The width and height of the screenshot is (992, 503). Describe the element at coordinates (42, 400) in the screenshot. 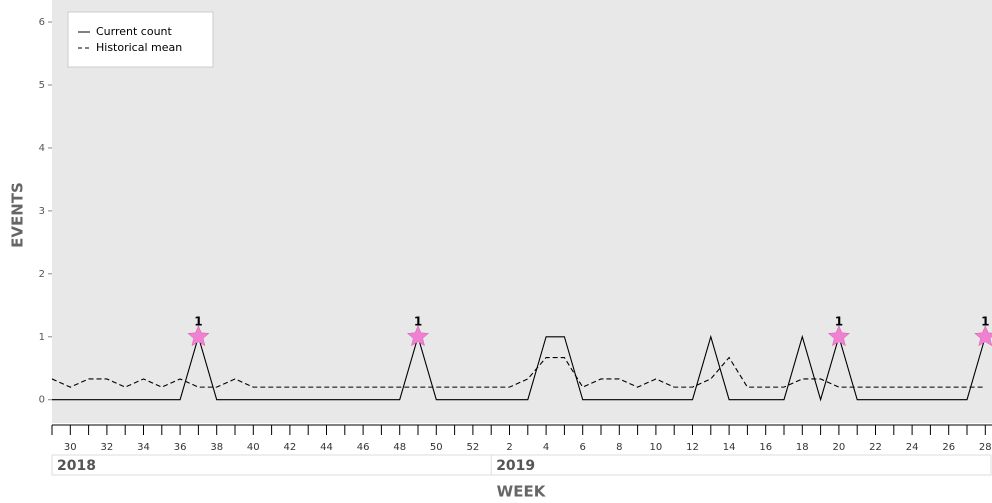

I see `y-tick-label: 0` at that location.